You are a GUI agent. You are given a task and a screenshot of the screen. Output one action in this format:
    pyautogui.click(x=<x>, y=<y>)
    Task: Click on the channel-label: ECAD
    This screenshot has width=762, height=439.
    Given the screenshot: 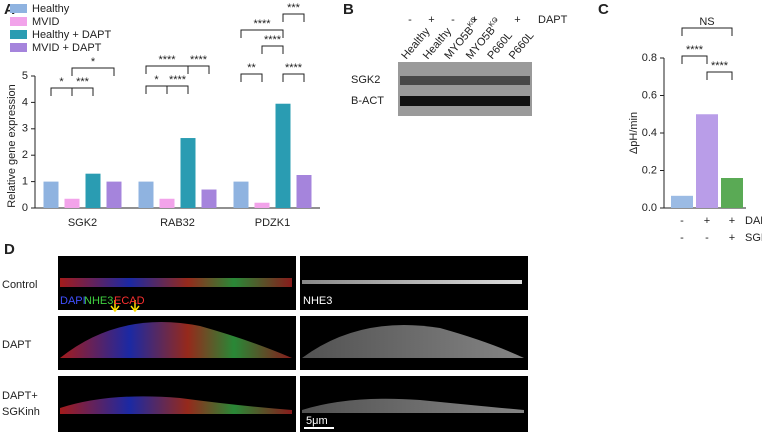 What is the action you would take?
    pyautogui.click(x=129, y=301)
    